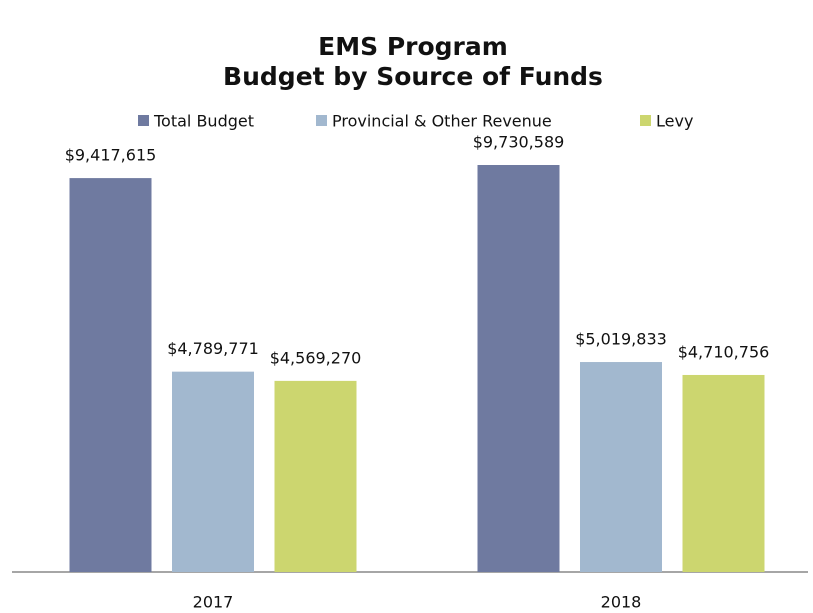 The image size is (813, 613). Describe the element at coordinates (413, 46) in the screenshot. I see `chart-title: EMS Program` at that location.